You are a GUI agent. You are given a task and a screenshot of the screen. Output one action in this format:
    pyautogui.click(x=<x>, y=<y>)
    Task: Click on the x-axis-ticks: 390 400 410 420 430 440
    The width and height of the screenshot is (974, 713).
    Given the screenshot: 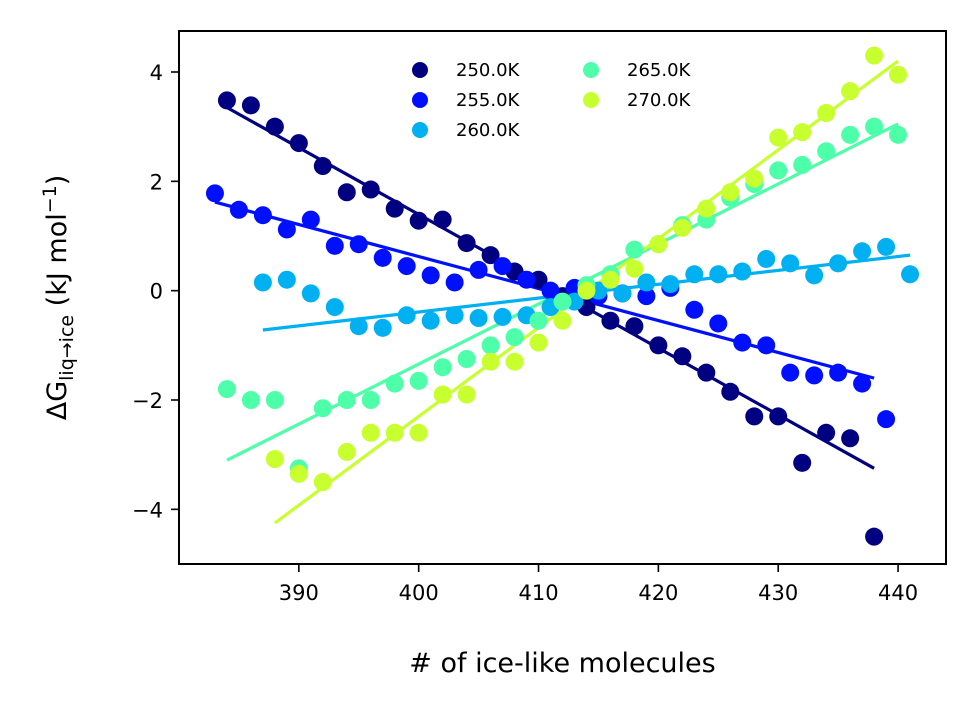 What is the action you would take?
    pyautogui.click(x=598, y=584)
    